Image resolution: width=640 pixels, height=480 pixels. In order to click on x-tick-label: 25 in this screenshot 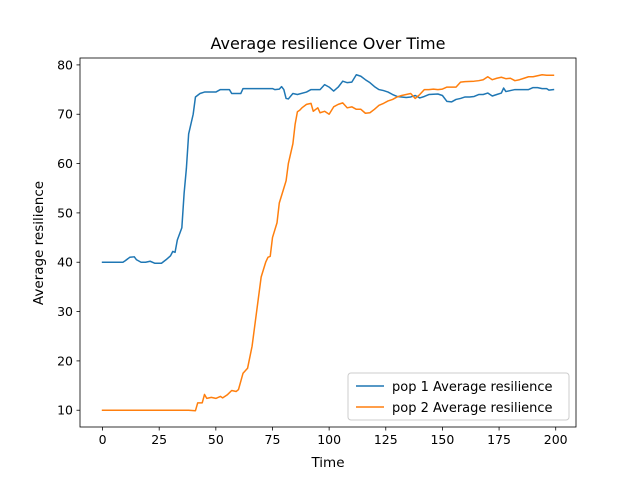, I will do `click(159, 439)`.